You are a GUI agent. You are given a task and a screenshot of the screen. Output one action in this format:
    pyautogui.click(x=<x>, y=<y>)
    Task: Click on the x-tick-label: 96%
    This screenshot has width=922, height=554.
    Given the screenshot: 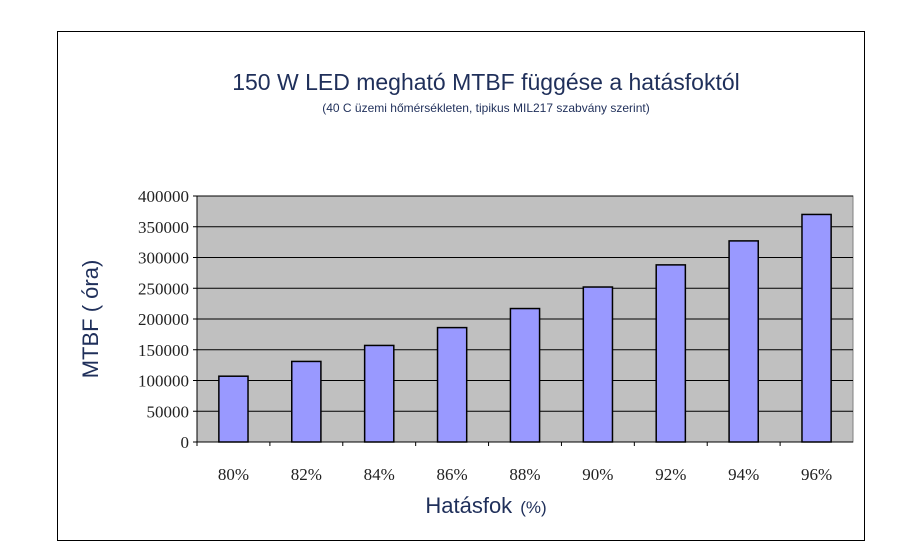 What is the action you would take?
    pyautogui.click(x=816, y=474)
    